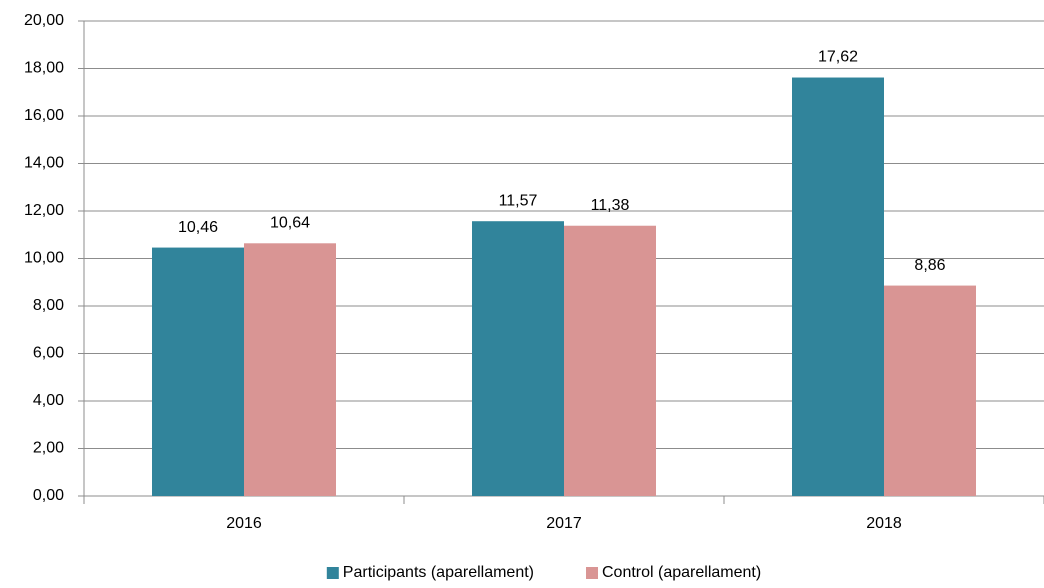 This screenshot has width=1044, height=588. Describe the element at coordinates (48, 305) in the screenshot. I see `y-tick-label: 8,00` at that location.